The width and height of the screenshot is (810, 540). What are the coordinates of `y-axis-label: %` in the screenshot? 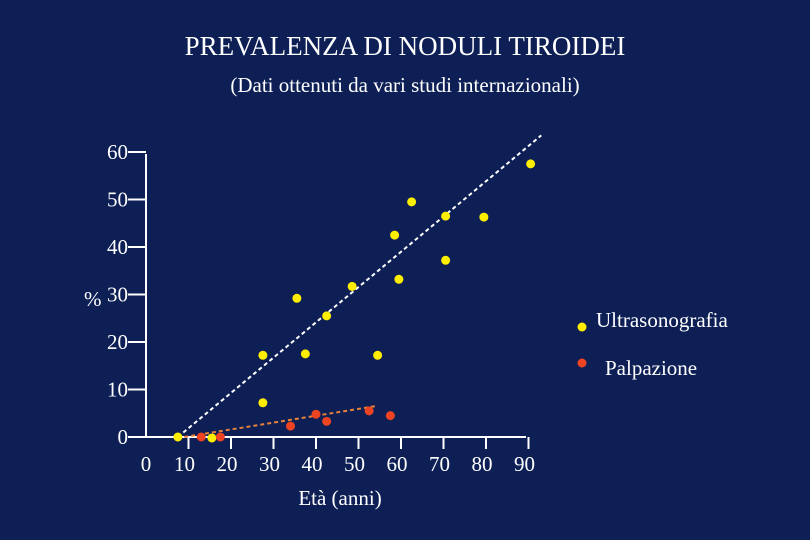 It's located at (93, 299).